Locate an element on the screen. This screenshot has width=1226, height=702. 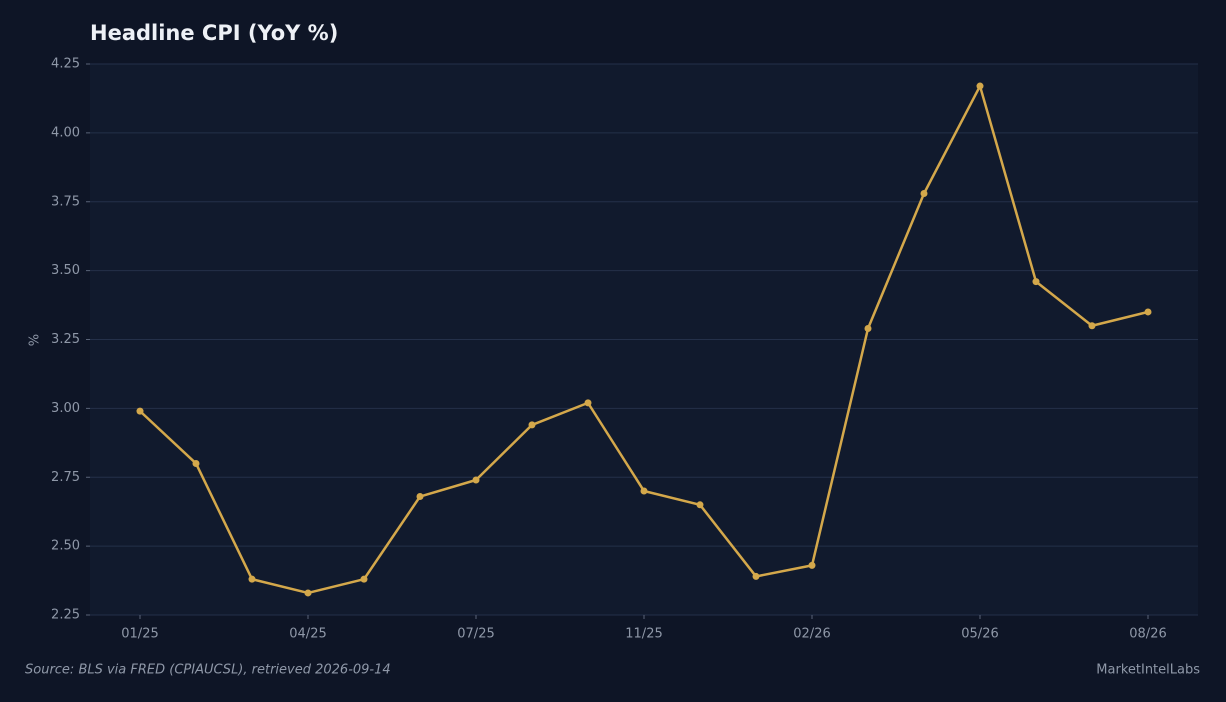
x-tick-label: 08/26 is located at coordinates (1147, 634).